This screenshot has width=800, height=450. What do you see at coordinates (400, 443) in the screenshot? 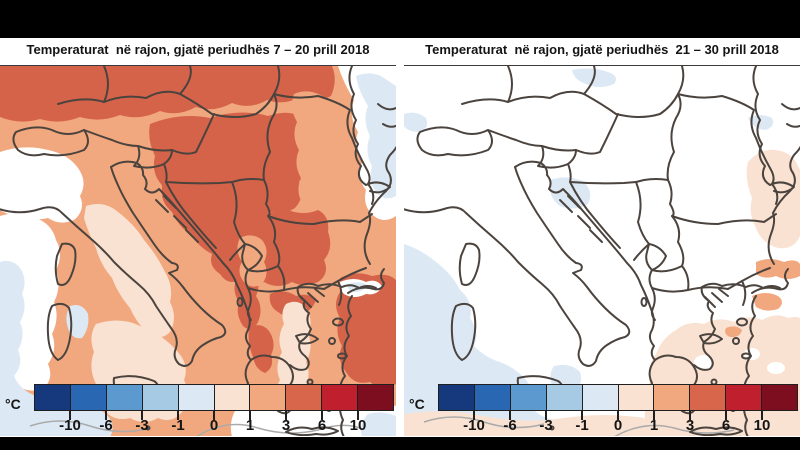
I see `letterbox-bottom-bar` at bounding box center [400, 443].